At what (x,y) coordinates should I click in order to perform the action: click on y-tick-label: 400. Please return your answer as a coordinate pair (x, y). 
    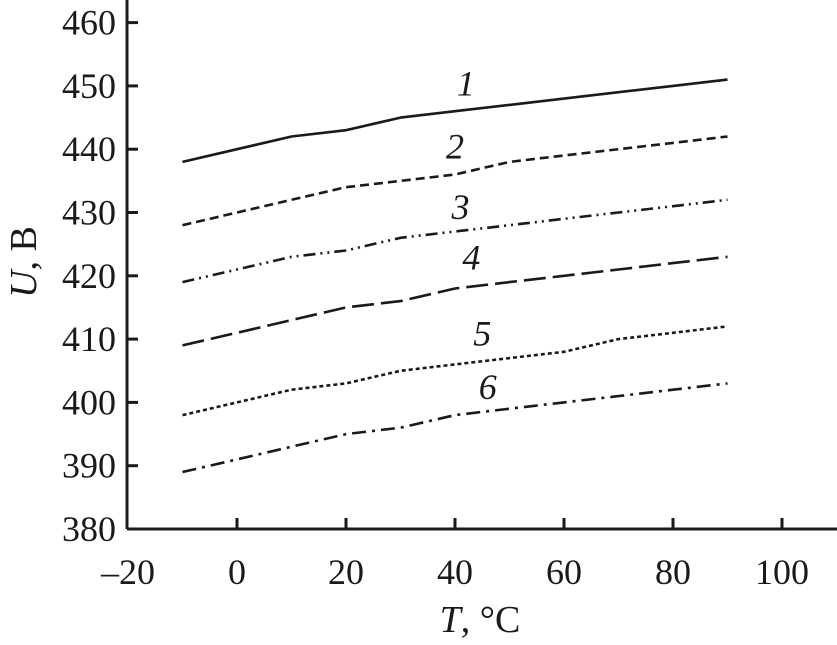
    Looking at the image, I should click on (89, 402).